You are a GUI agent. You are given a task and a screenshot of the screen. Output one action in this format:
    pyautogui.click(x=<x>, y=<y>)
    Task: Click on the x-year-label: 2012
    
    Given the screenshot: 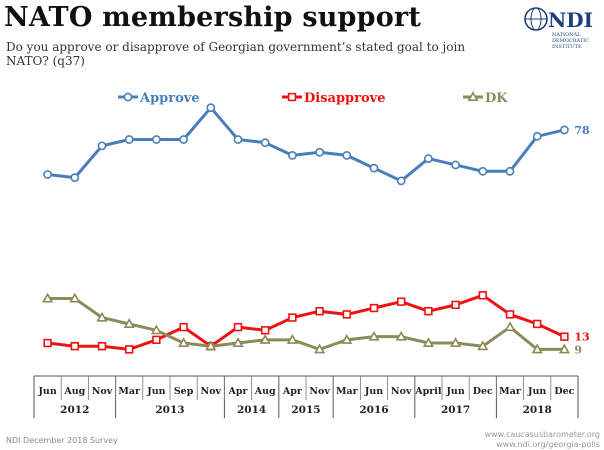 What is the action you would take?
    pyautogui.click(x=74, y=410)
    